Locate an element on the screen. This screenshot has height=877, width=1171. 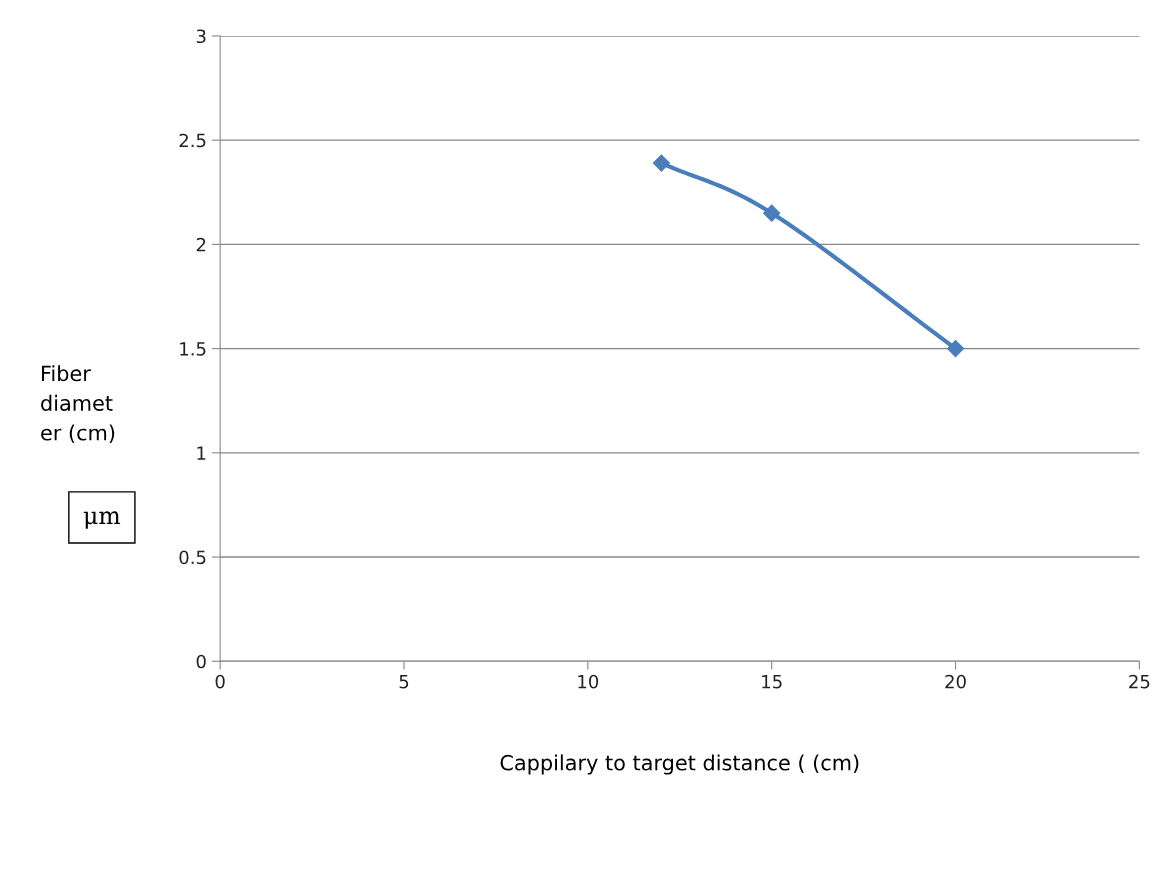
x-tick-label: 25 is located at coordinates (1139, 681).